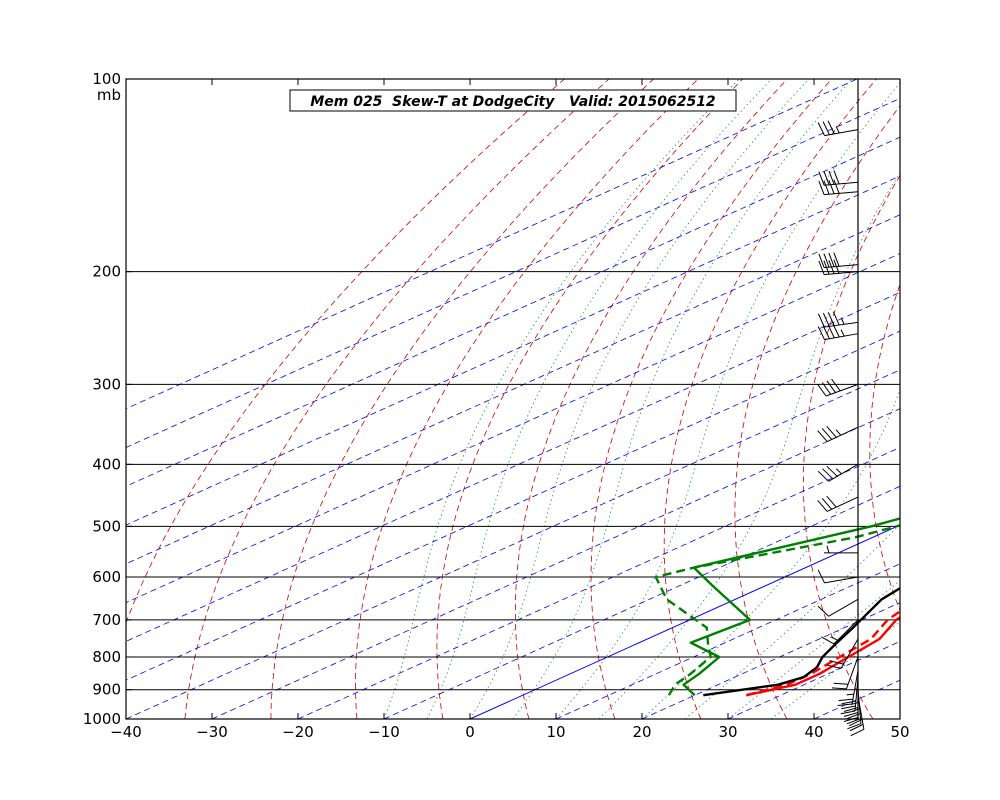 This screenshot has height=800, width=1000. What do you see at coordinates (106, 272) in the screenshot?
I see `y-tick-label: 200` at bounding box center [106, 272].